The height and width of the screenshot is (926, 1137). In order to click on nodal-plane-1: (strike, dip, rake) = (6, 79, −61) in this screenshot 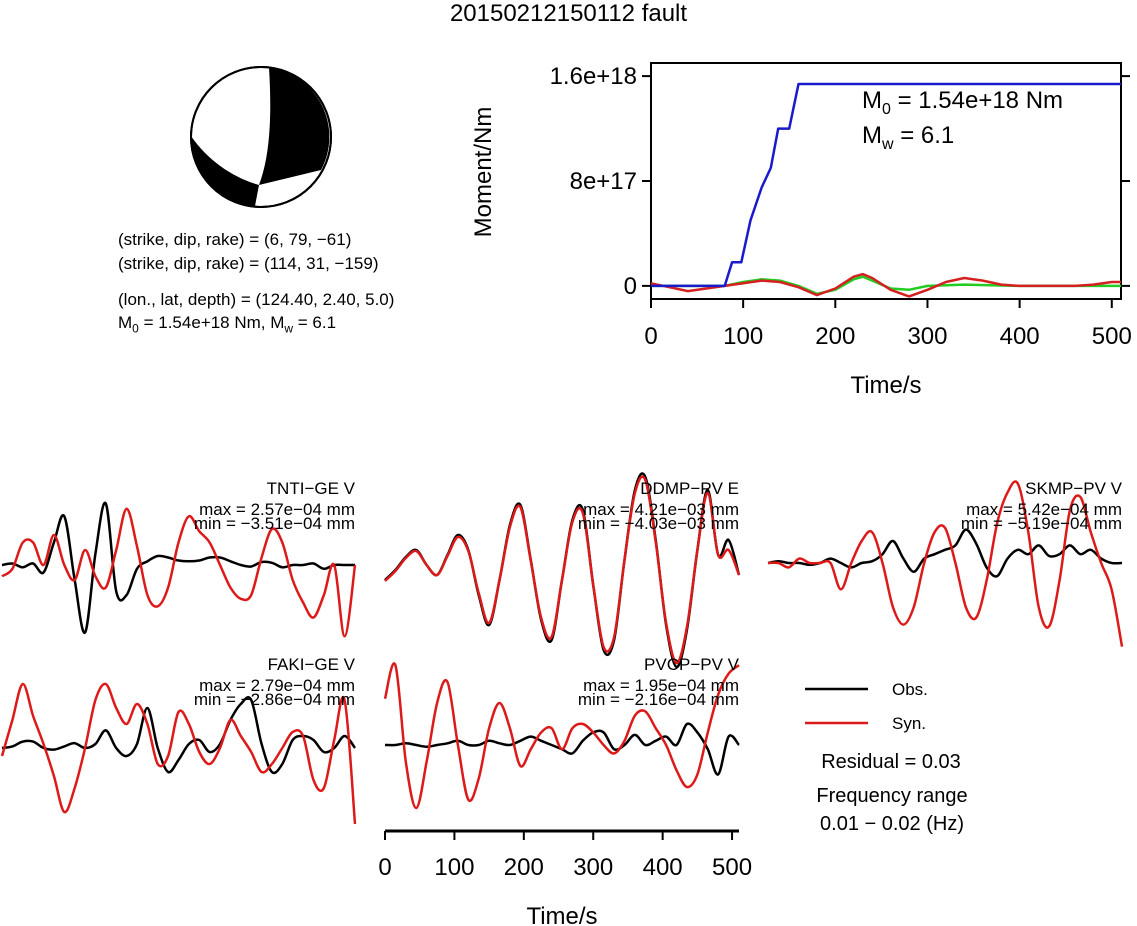, I will do `click(235, 239)`.